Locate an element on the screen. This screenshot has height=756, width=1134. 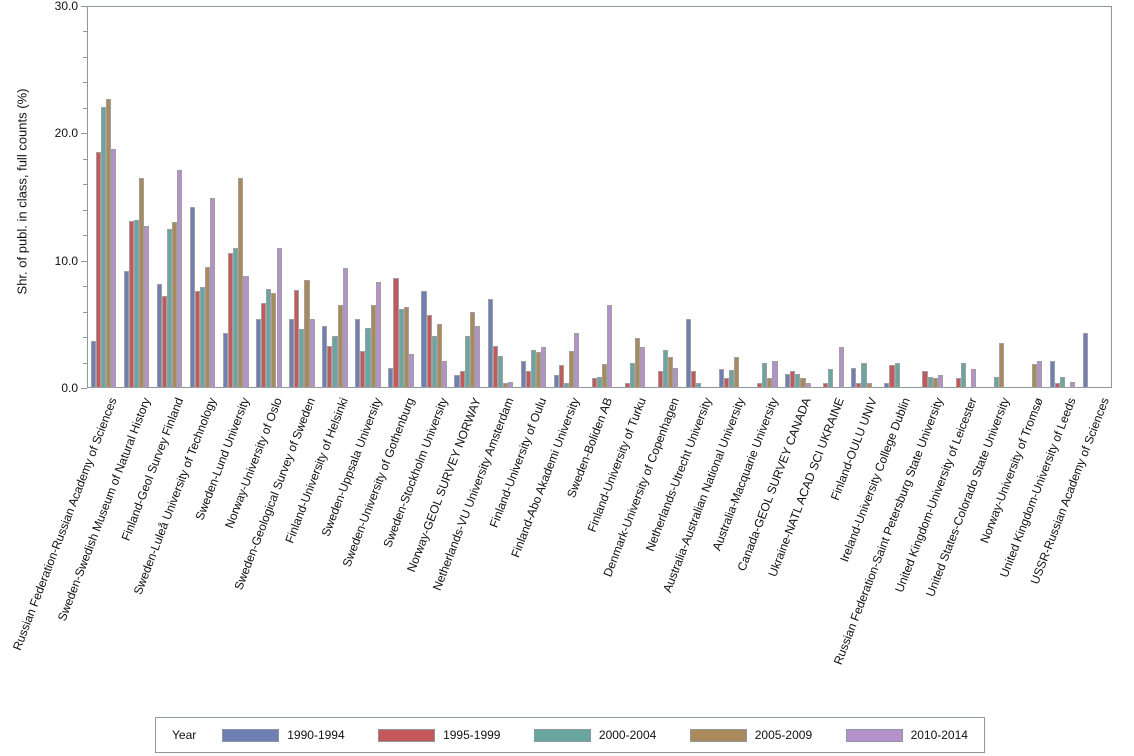
y-tick-label: 0.0 is located at coordinates (69, 388).